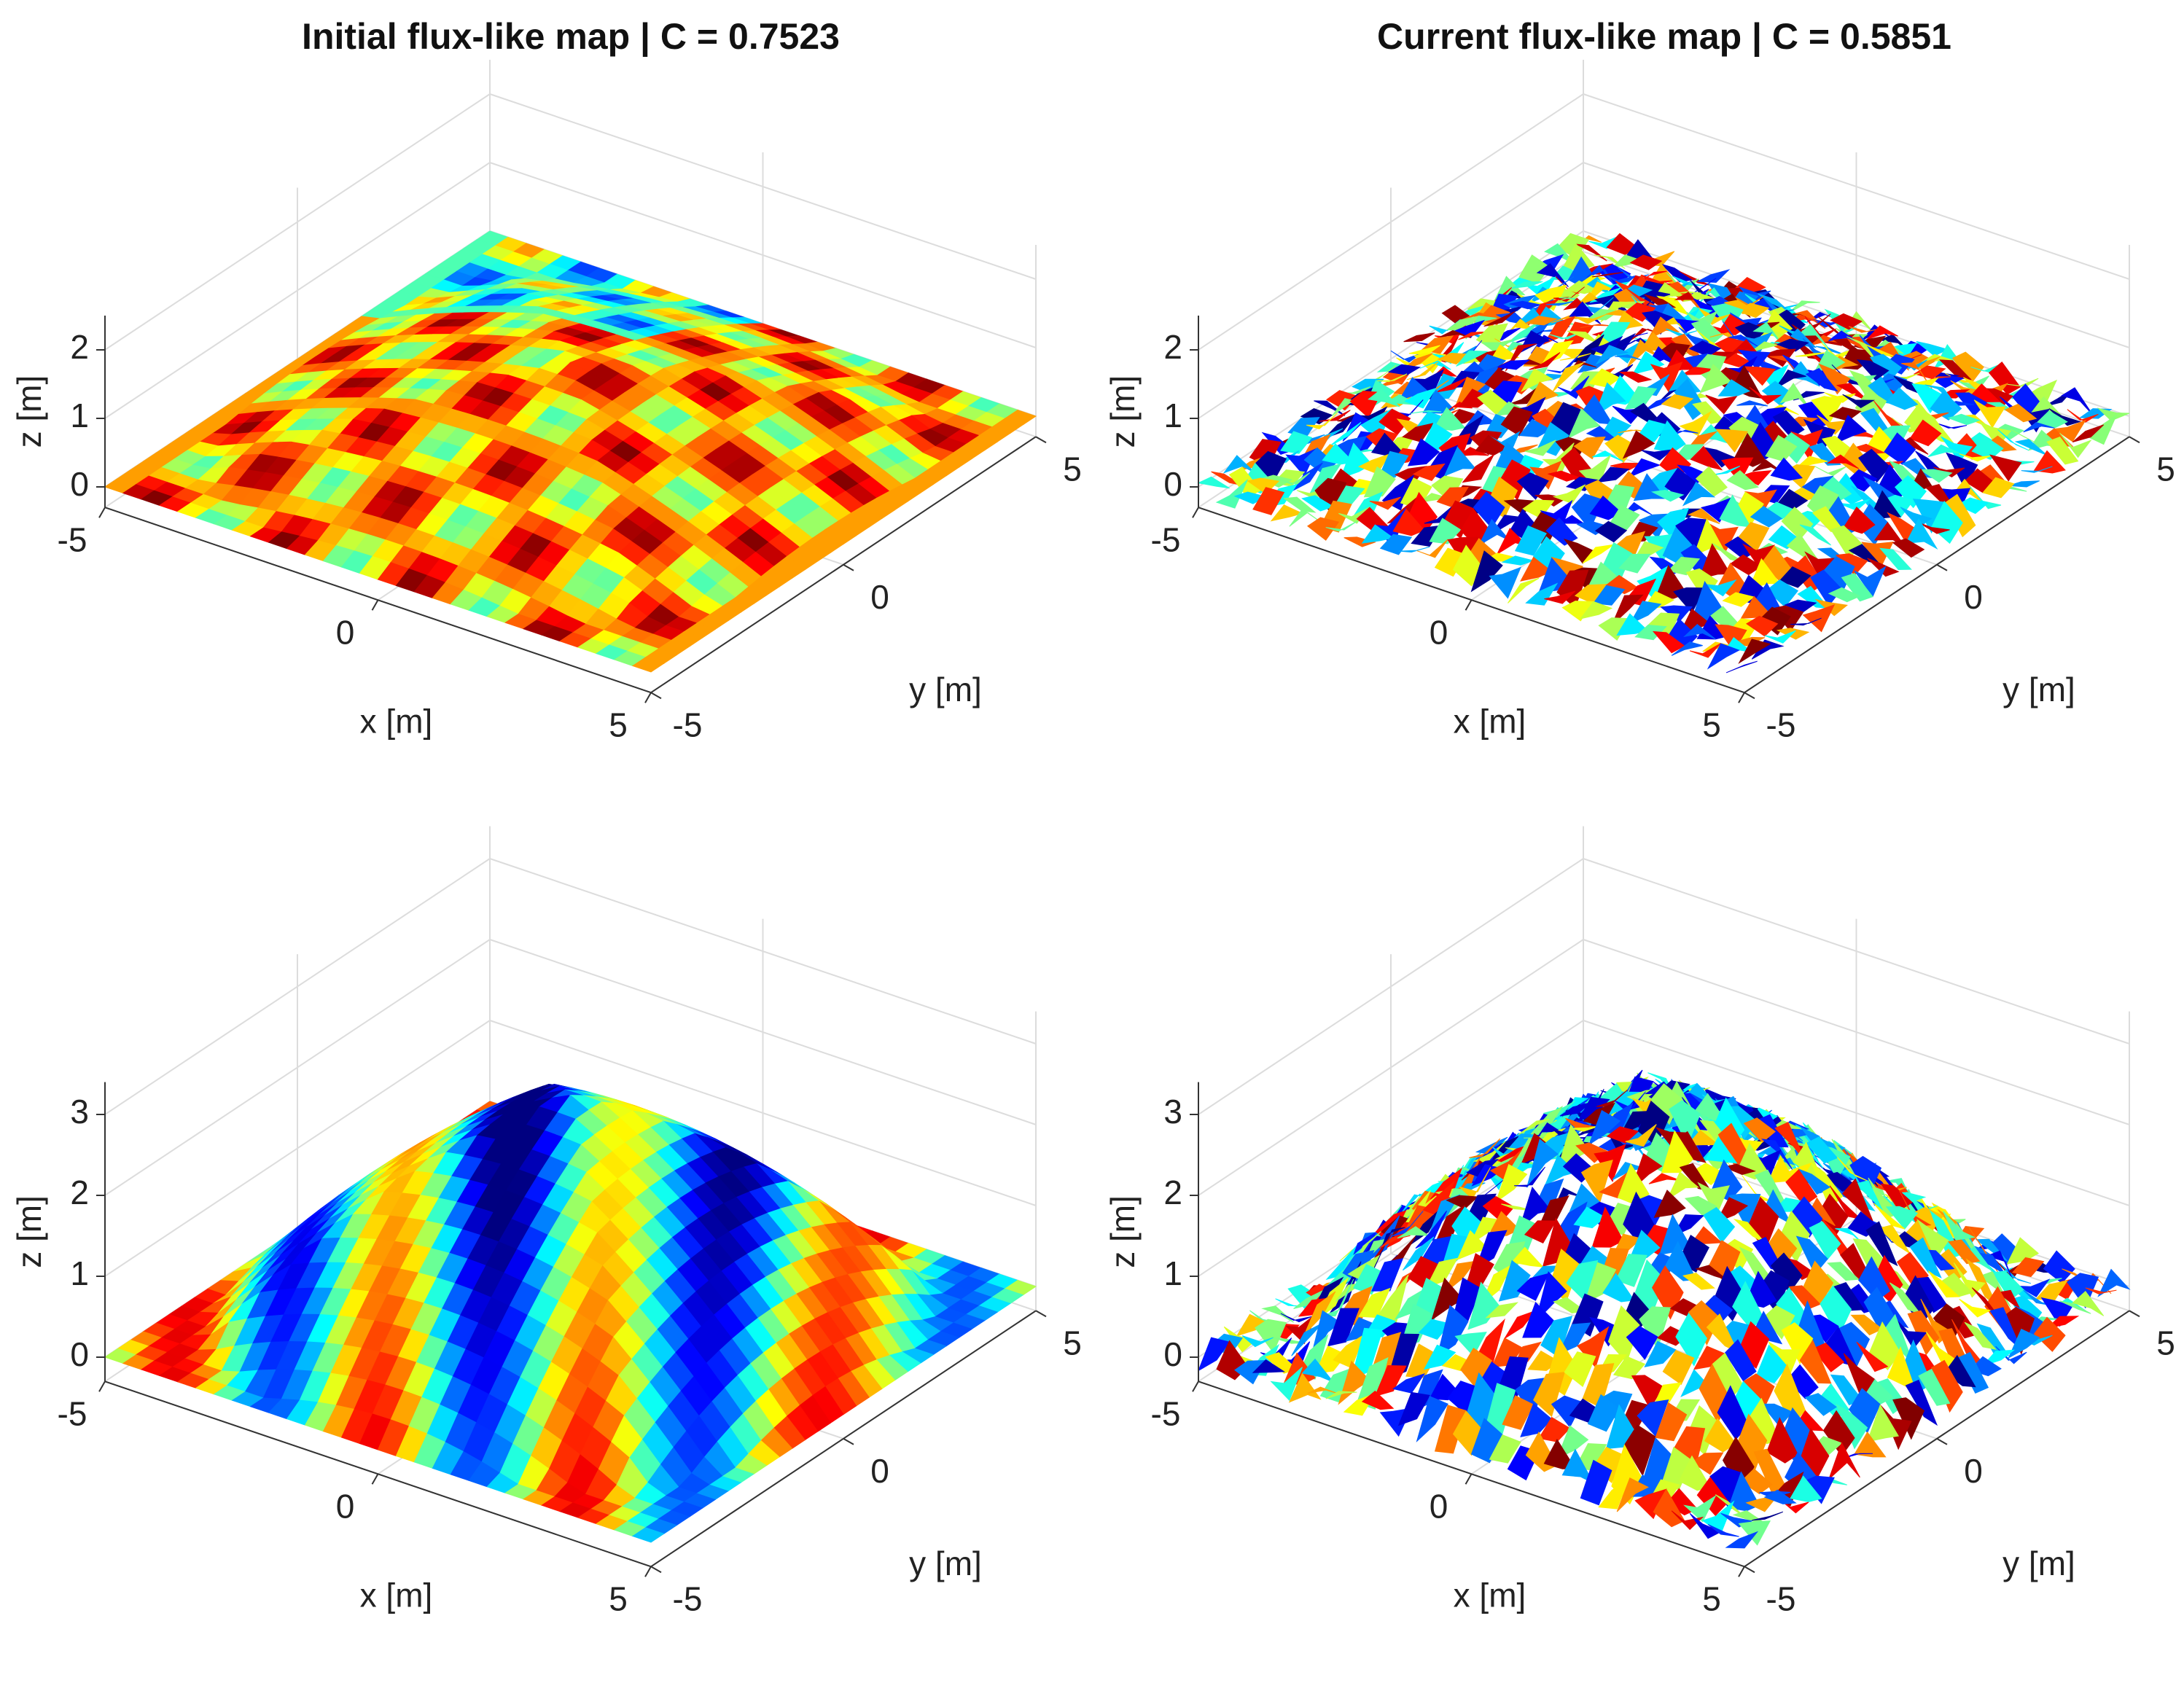 The image size is (2184, 1691). Describe the element at coordinates (571, 37) in the screenshot. I see `chart-title: Initial flux-like map | C = 0.7523` at that location.